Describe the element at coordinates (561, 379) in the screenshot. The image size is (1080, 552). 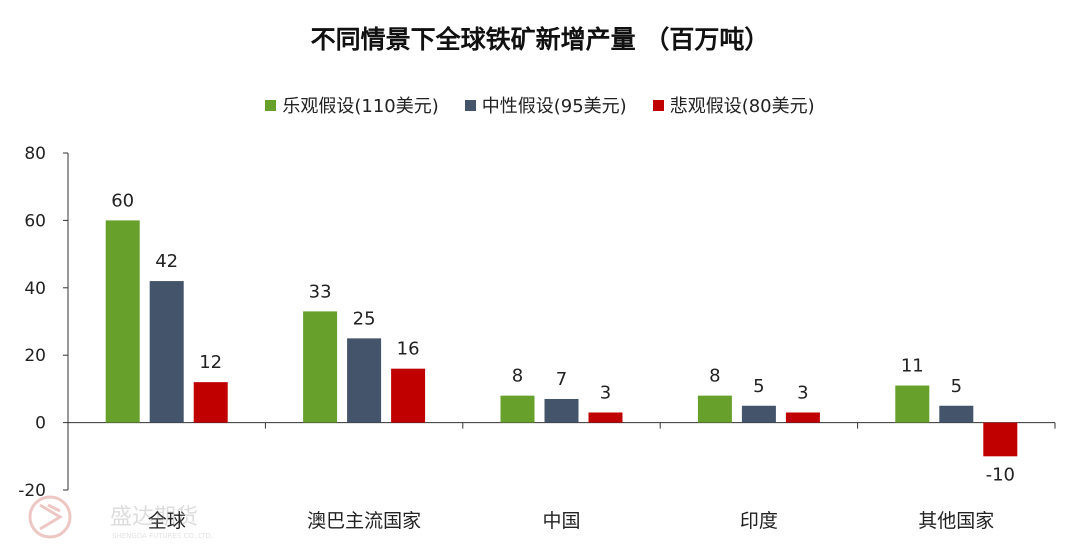
I see `data-label: 7` at that location.